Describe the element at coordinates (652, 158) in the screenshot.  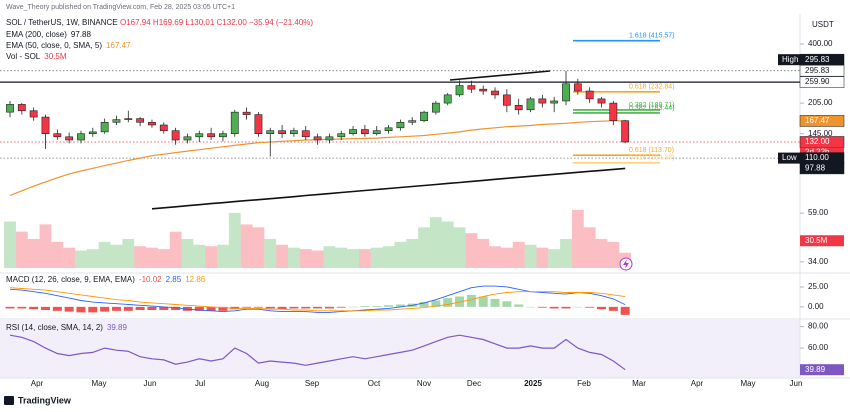
I see `fib-label: 0.618 (104.33)` at that location.